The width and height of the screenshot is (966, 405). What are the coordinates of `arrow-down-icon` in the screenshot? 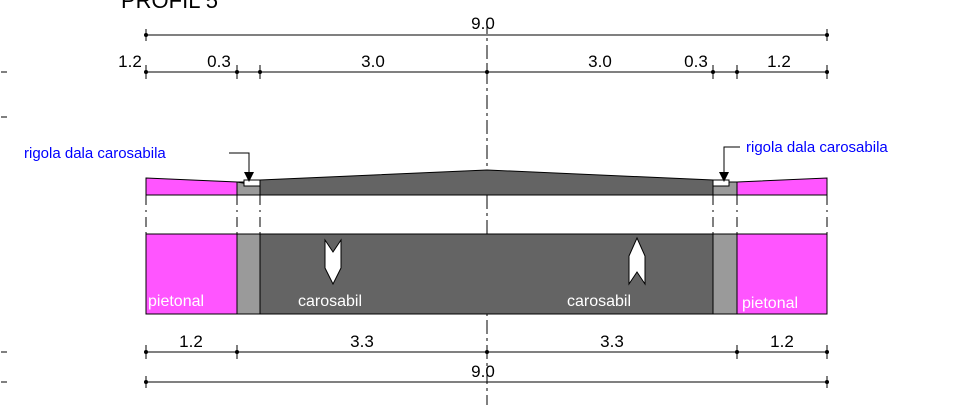 It's located at (333, 262).